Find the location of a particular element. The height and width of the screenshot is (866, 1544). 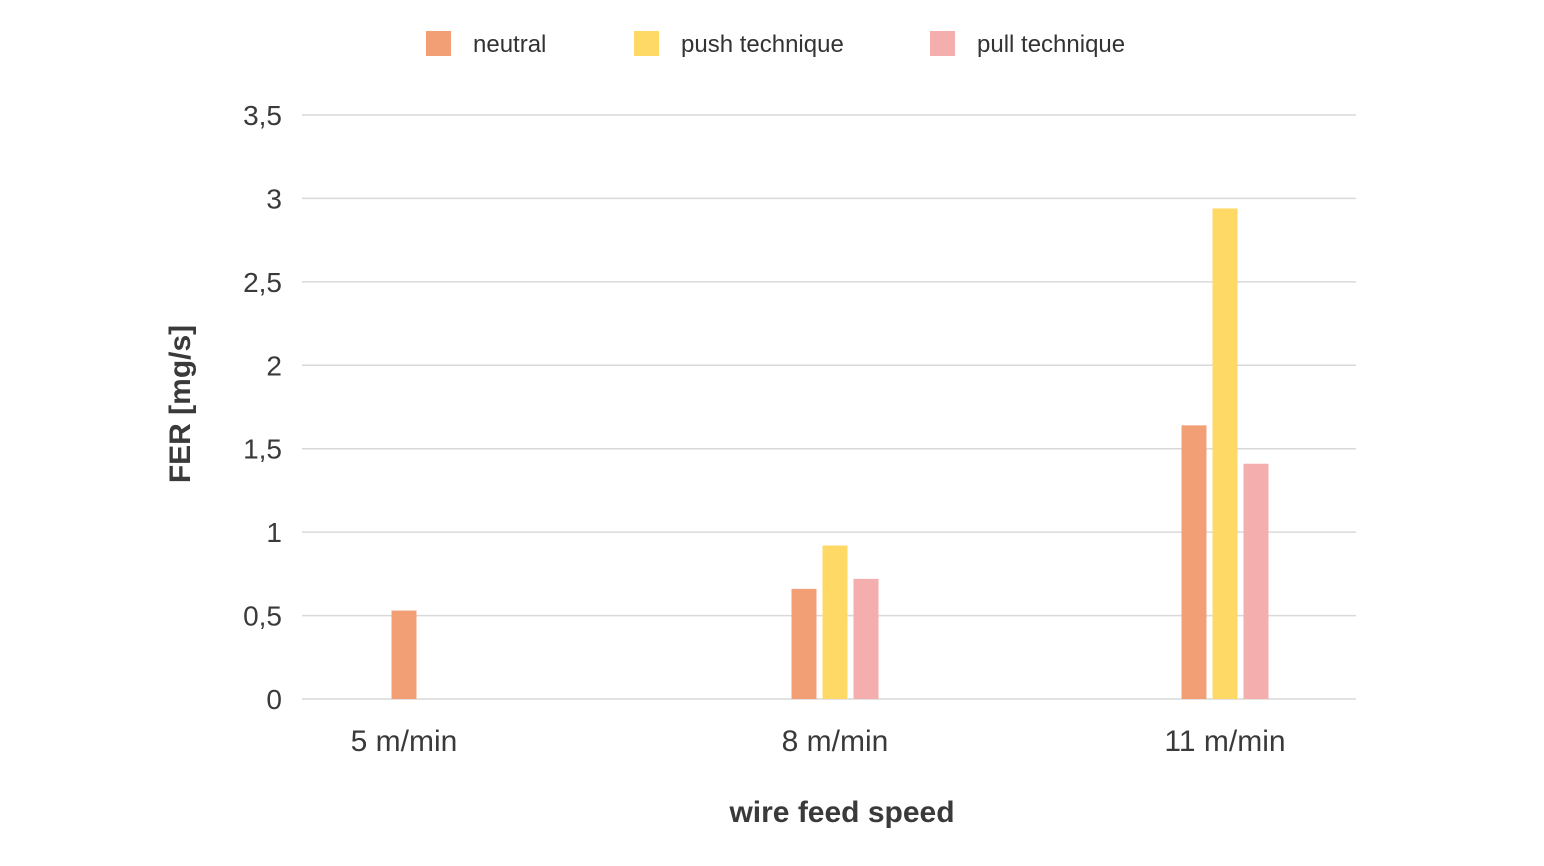

y-tick-label: 0 is located at coordinates (274, 699).